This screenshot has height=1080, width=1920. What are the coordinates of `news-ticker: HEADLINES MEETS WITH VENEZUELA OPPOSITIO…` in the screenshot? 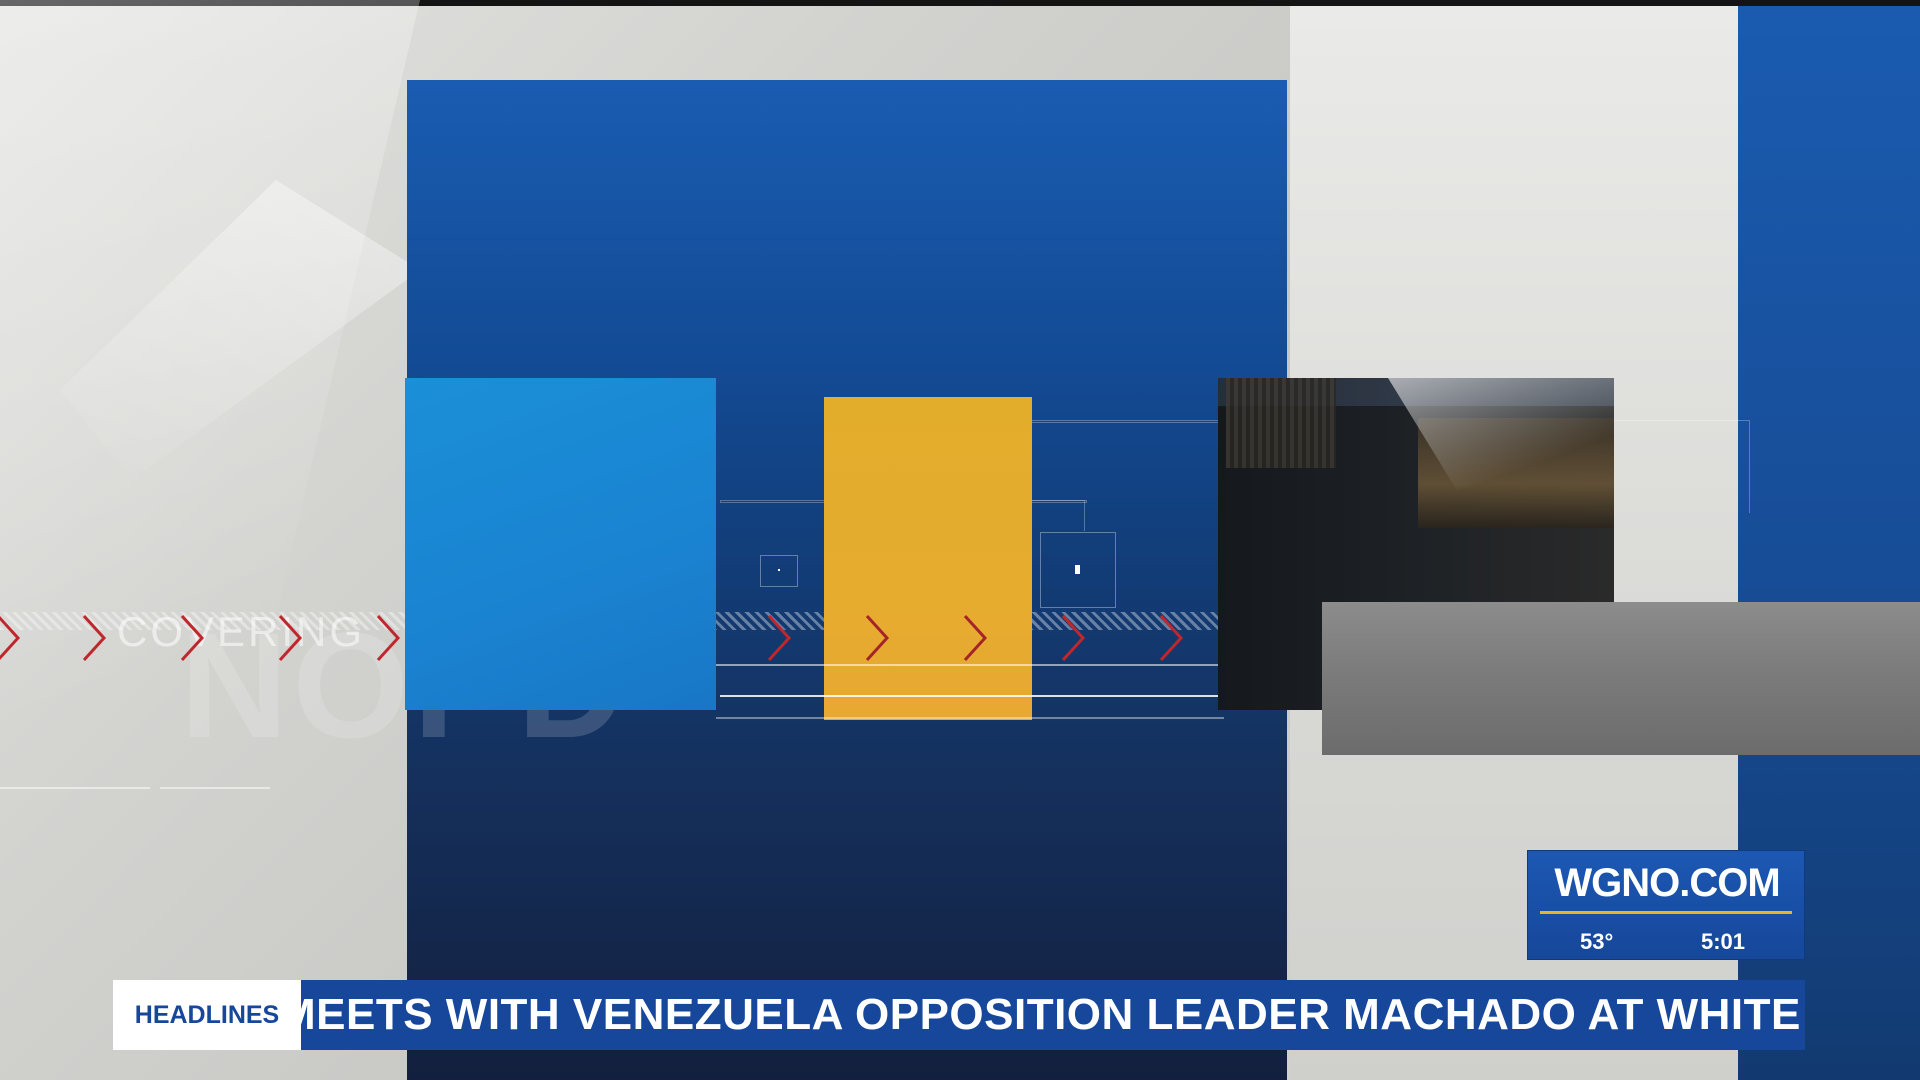 It's located at (959, 1015).